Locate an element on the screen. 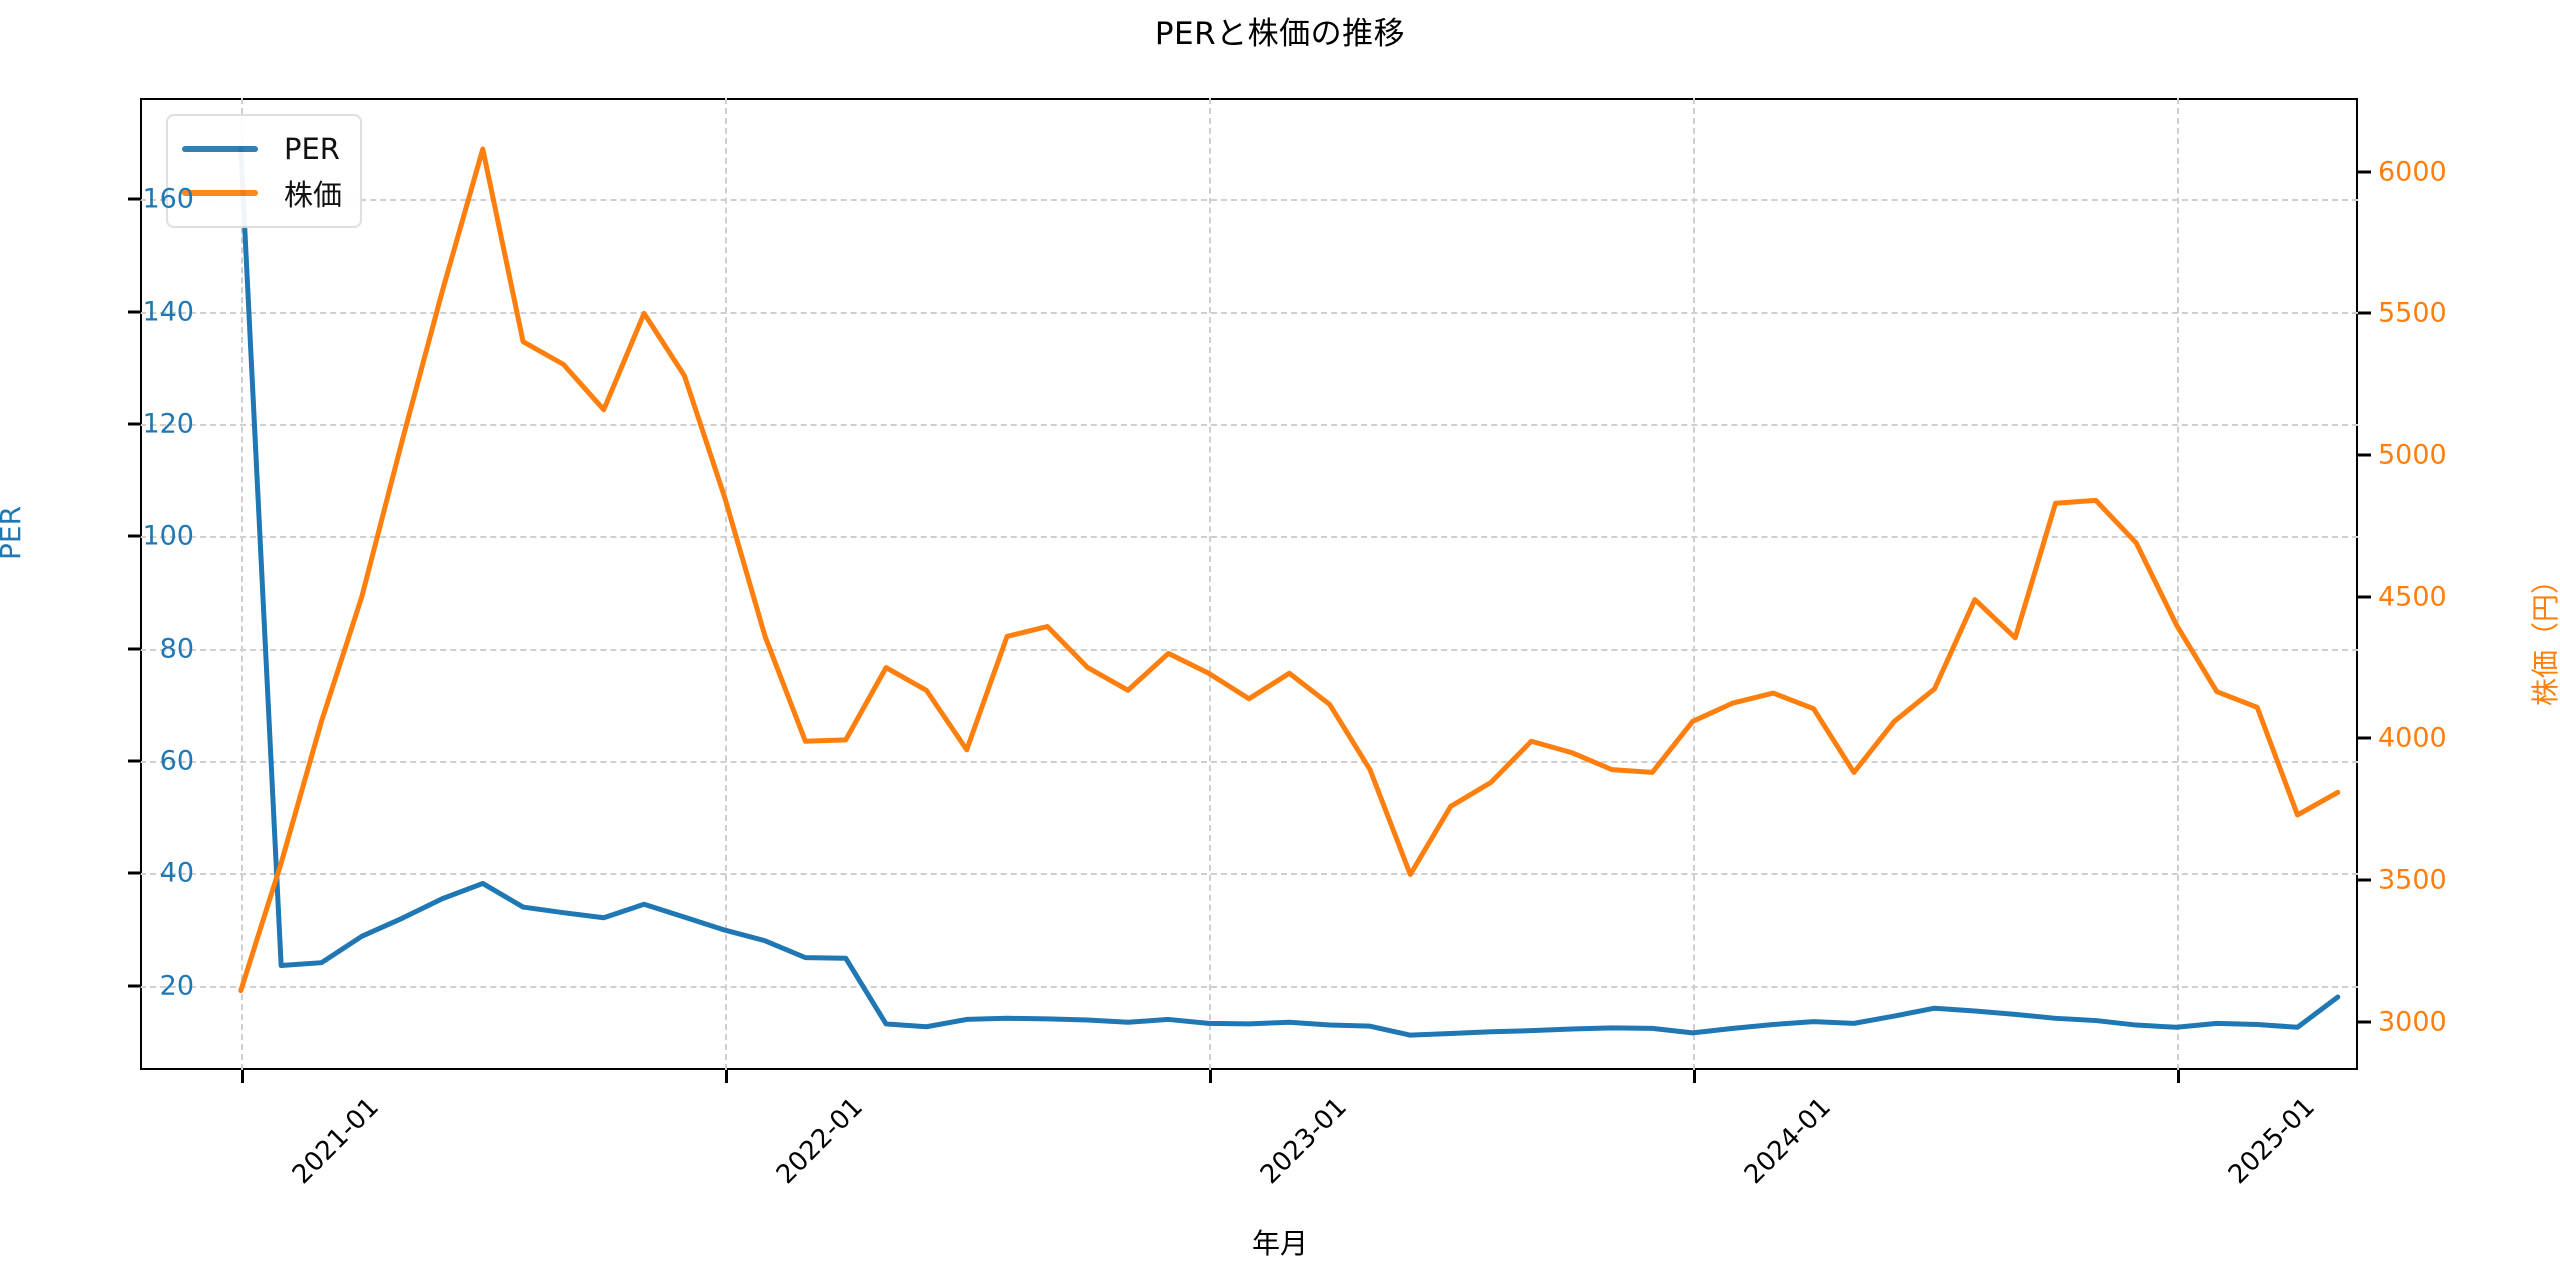  y-axis-right-tick-3500: 3500 is located at coordinates (2412, 880).